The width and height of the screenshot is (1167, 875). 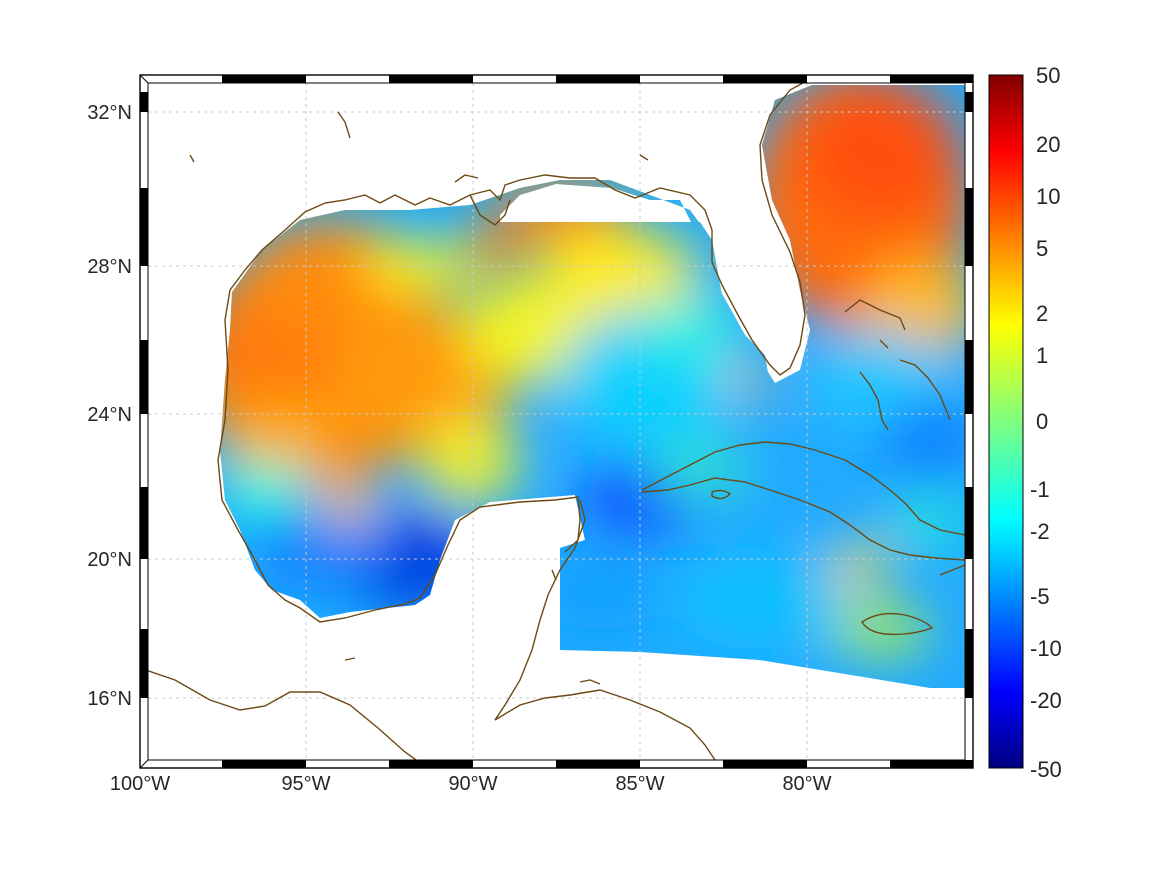 What do you see at coordinates (1048, 144) in the screenshot?
I see `colorbar-label: 20` at bounding box center [1048, 144].